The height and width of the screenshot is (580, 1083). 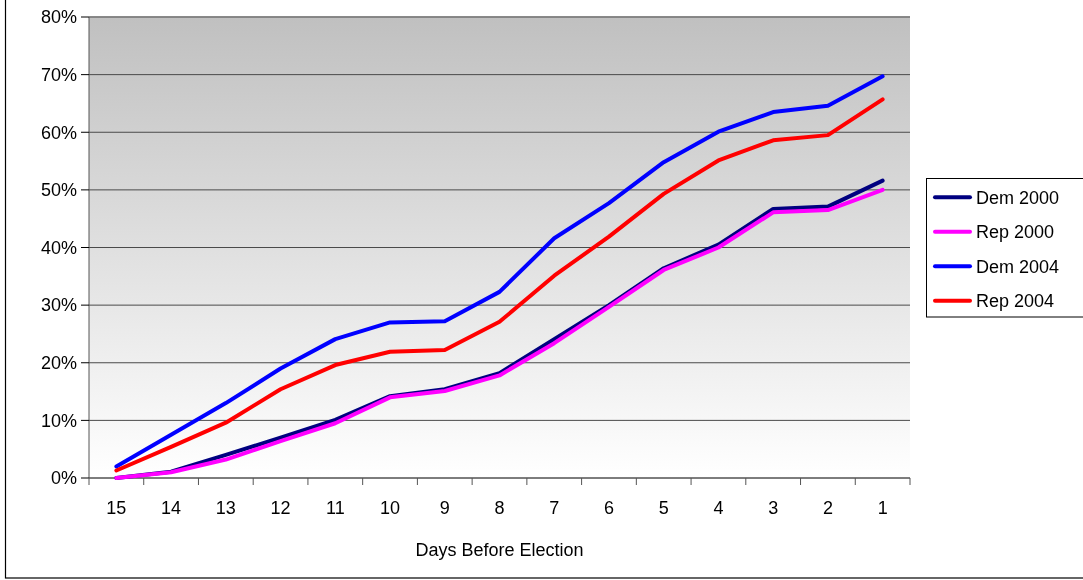 What do you see at coordinates (827, 508) in the screenshot?
I see `x-tick-label: 2` at bounding box center [827, 508].